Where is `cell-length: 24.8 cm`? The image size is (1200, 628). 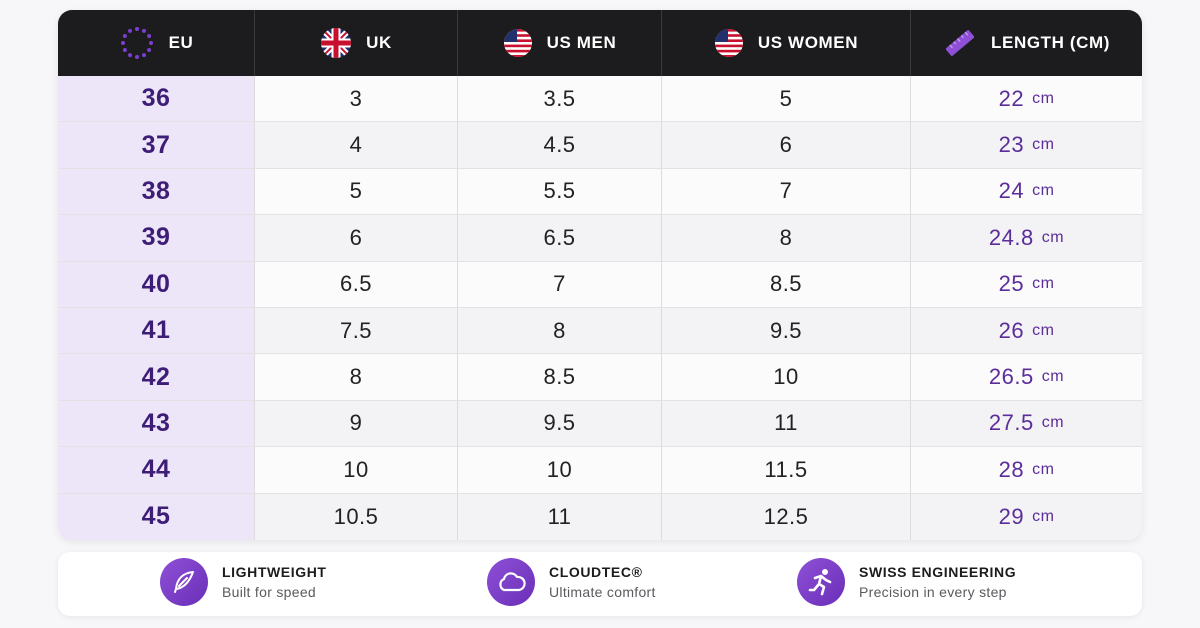
cell-length: 24.8 cm is located at coordinates (1026, 238).